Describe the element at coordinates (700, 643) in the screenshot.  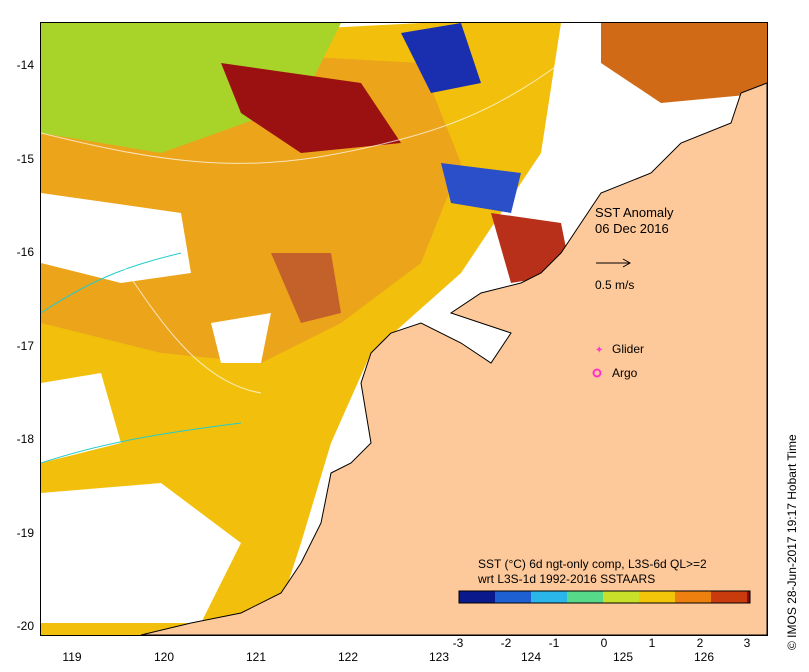
I see `colorbar-label: 2` at that location.